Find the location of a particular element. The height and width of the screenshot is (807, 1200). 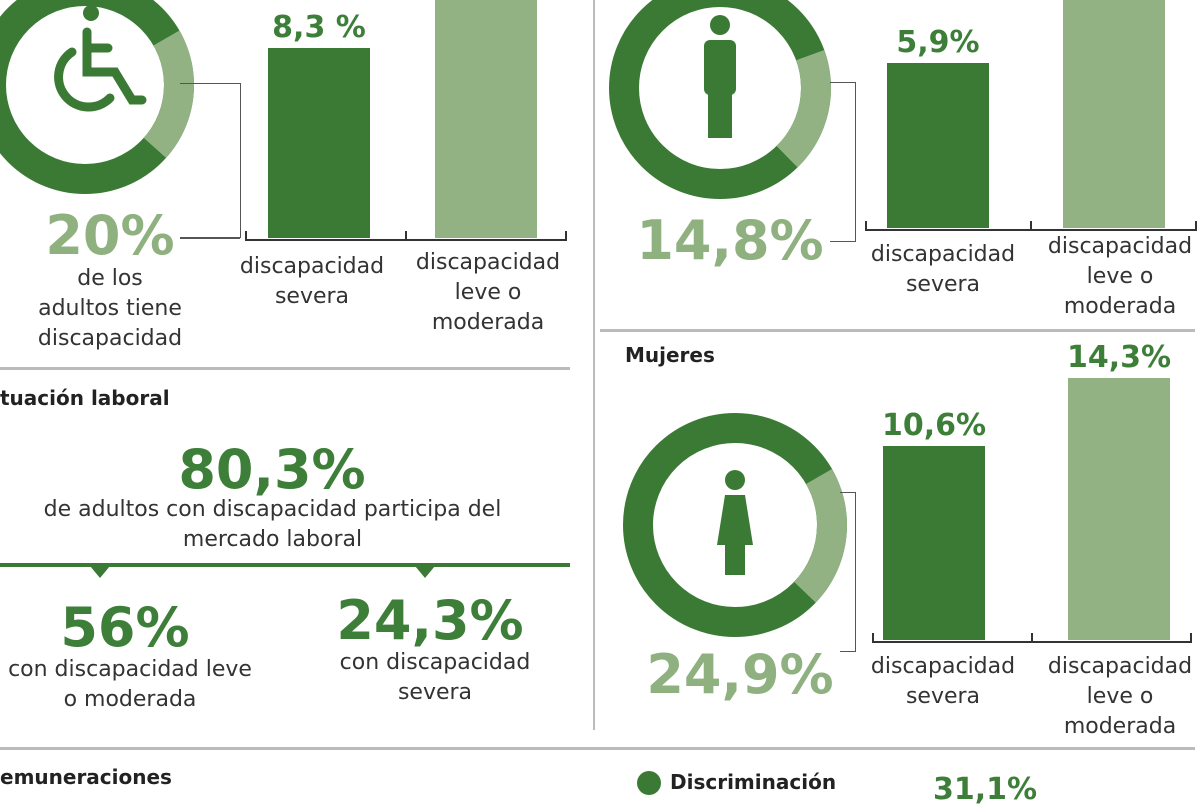

legend-dot is located at coordinates (649, 783).